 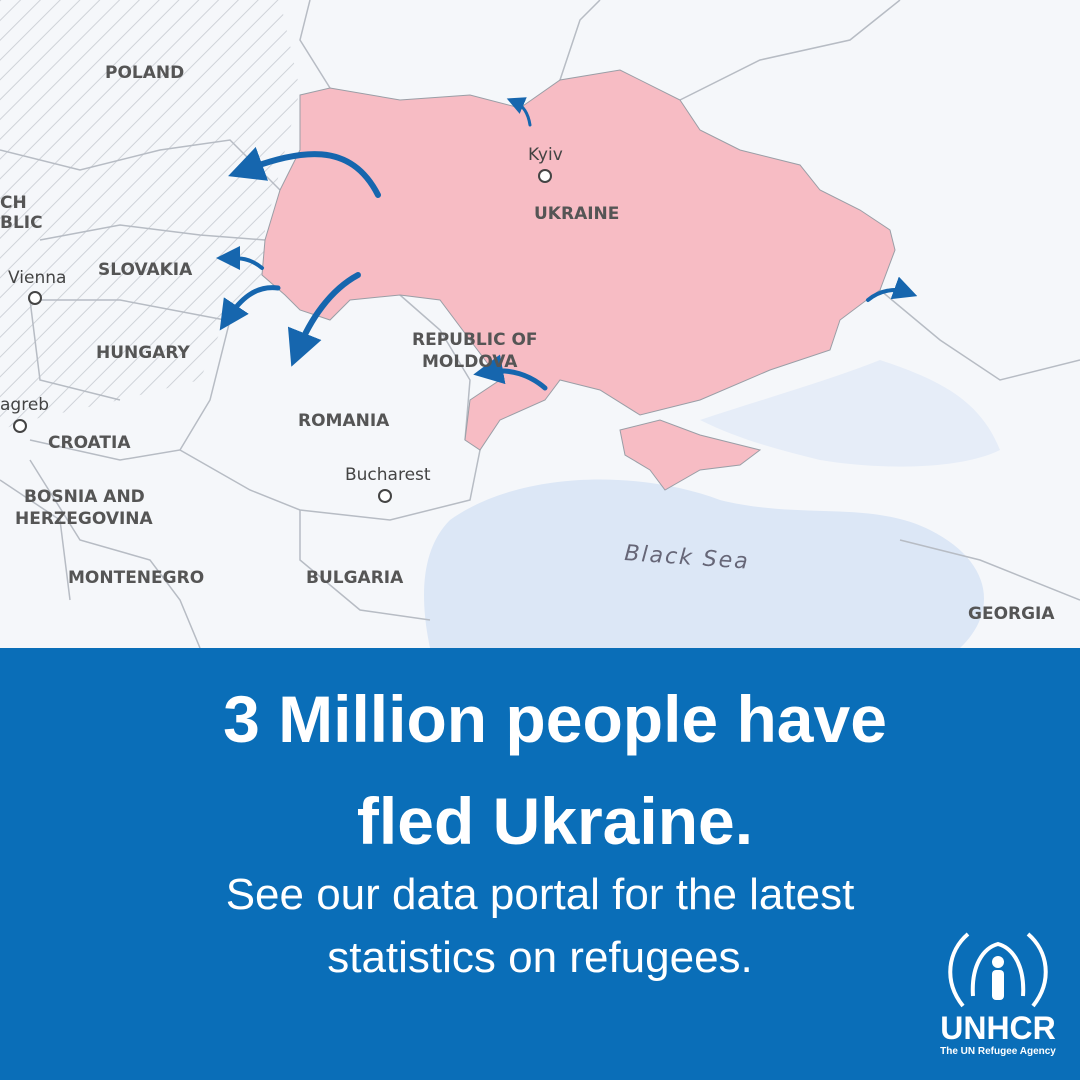 I want to click on city-label: Bucharest, so click(x=388, y=475).